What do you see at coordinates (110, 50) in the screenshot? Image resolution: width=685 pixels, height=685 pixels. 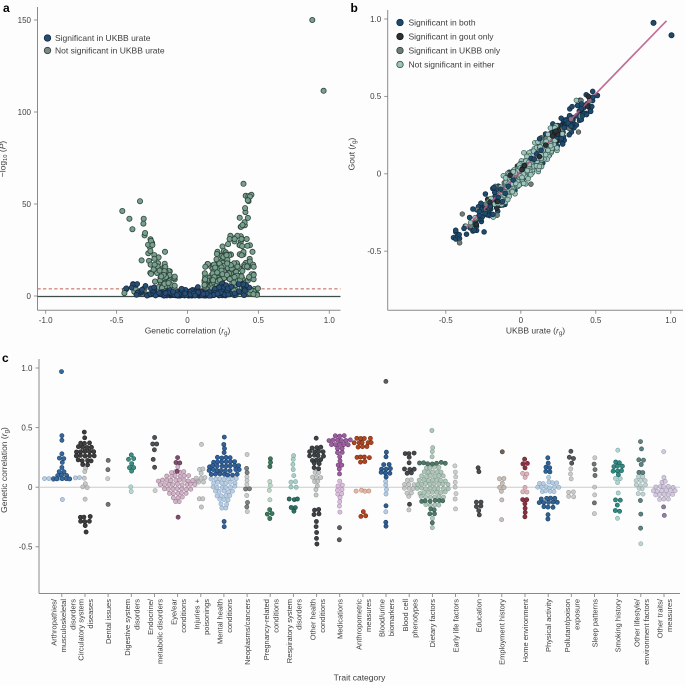 I see `svg-text: Not significant in UKBB urate` at bounding box center [110, 50].